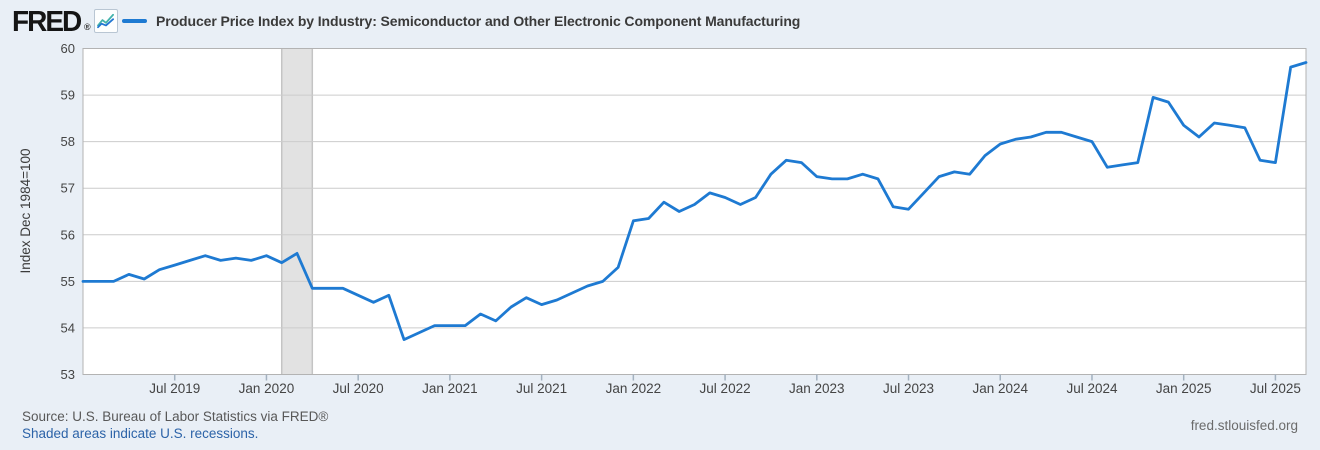 The image size is (1320, 450). Describe the element at coordinates (25, 211) in the screenshot. I see `y-axis-title: Index Dec 1984=100` at that location.